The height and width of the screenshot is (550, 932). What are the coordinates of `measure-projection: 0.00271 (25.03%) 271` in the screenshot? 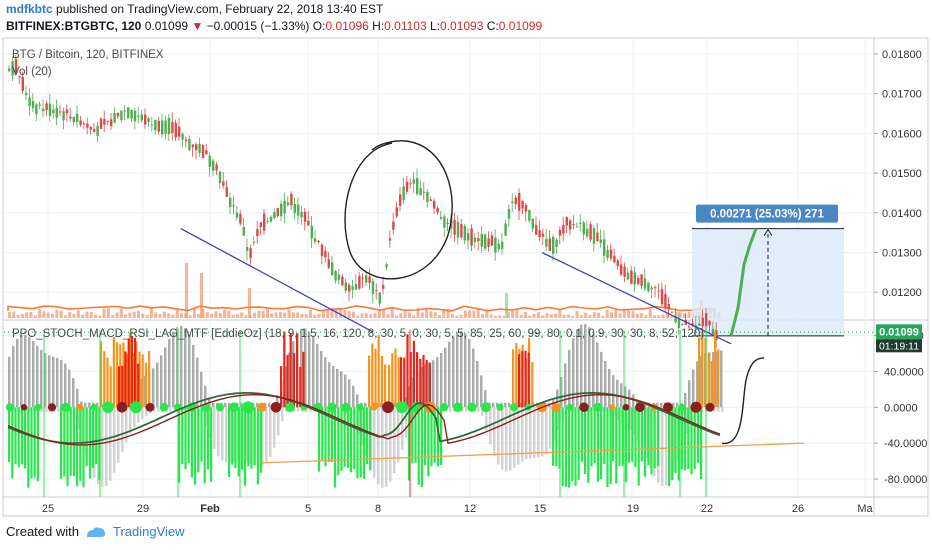 It's located at (768, 270).